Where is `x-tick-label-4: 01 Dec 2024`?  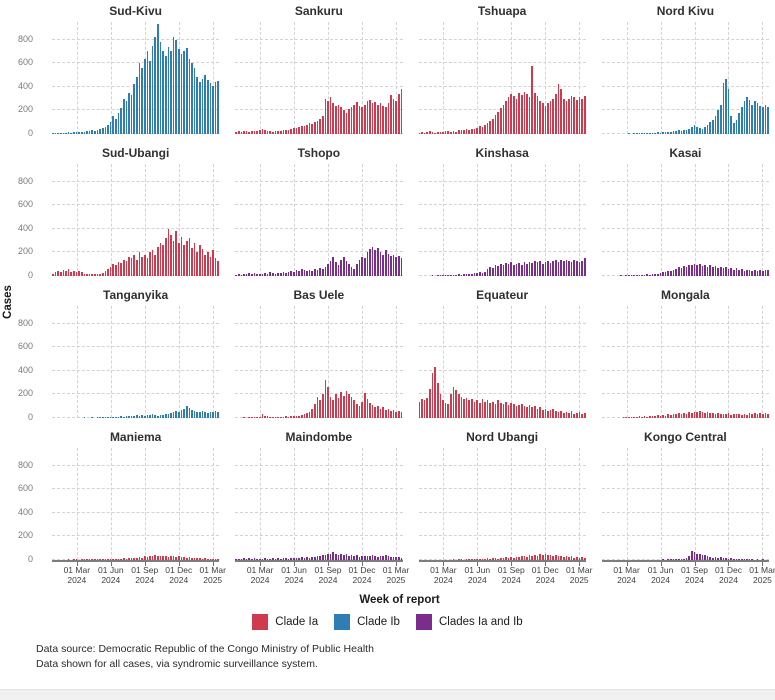
x-tick-label-4: 01 Dec 2024 is located at coordinates (179, 575).